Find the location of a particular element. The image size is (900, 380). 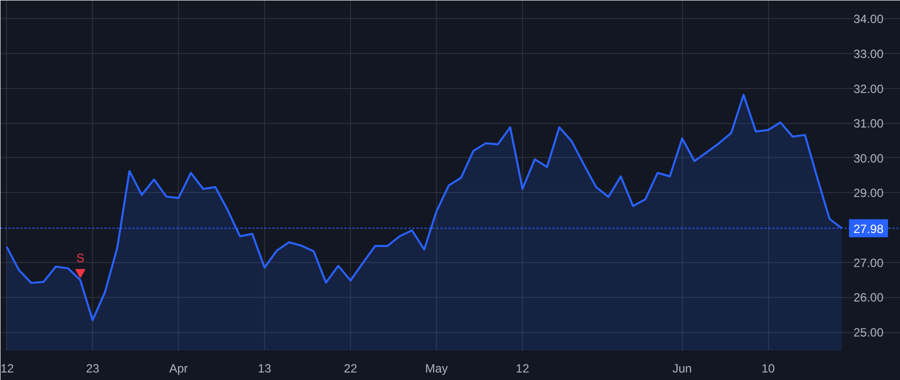

y-tick-label: 29.00 is located at coordinates (869, 193).